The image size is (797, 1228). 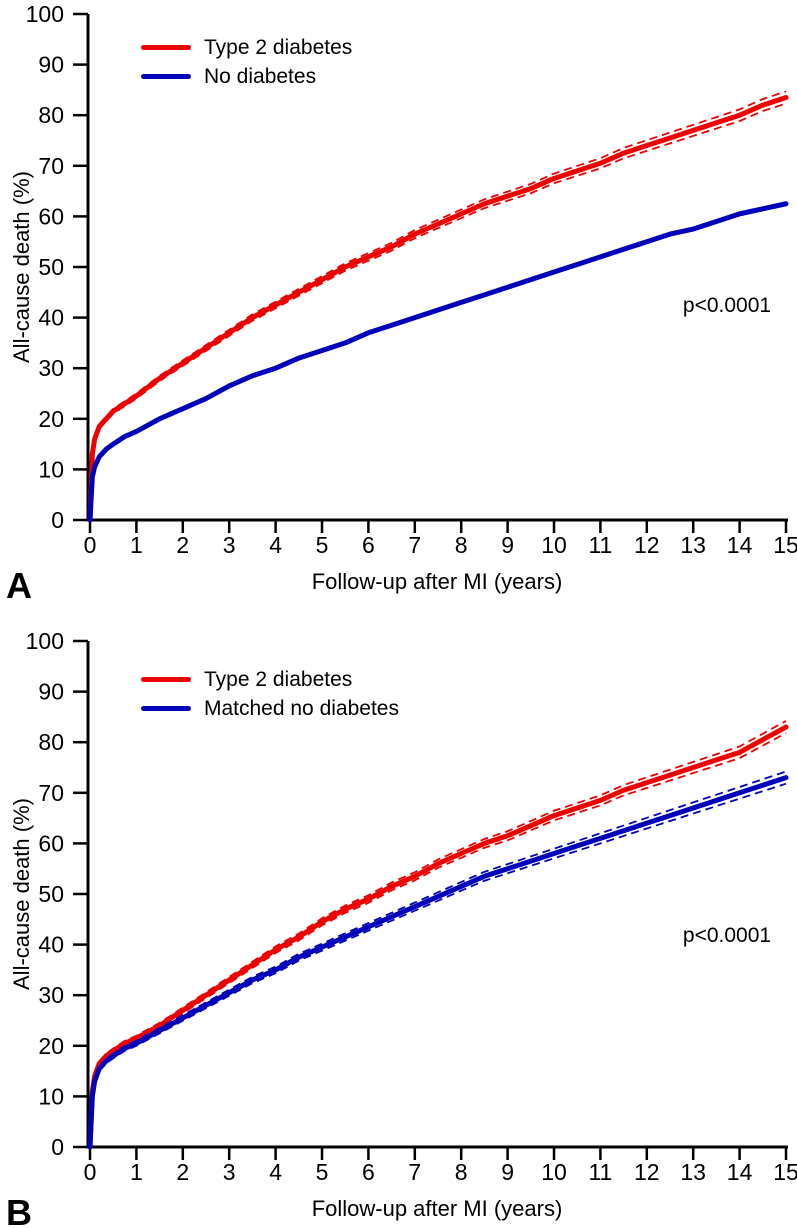 What do you see at coordinates (19, 585) in the screenshot?
I see `panel-letter-a: A` at bounding box center [19, 585].